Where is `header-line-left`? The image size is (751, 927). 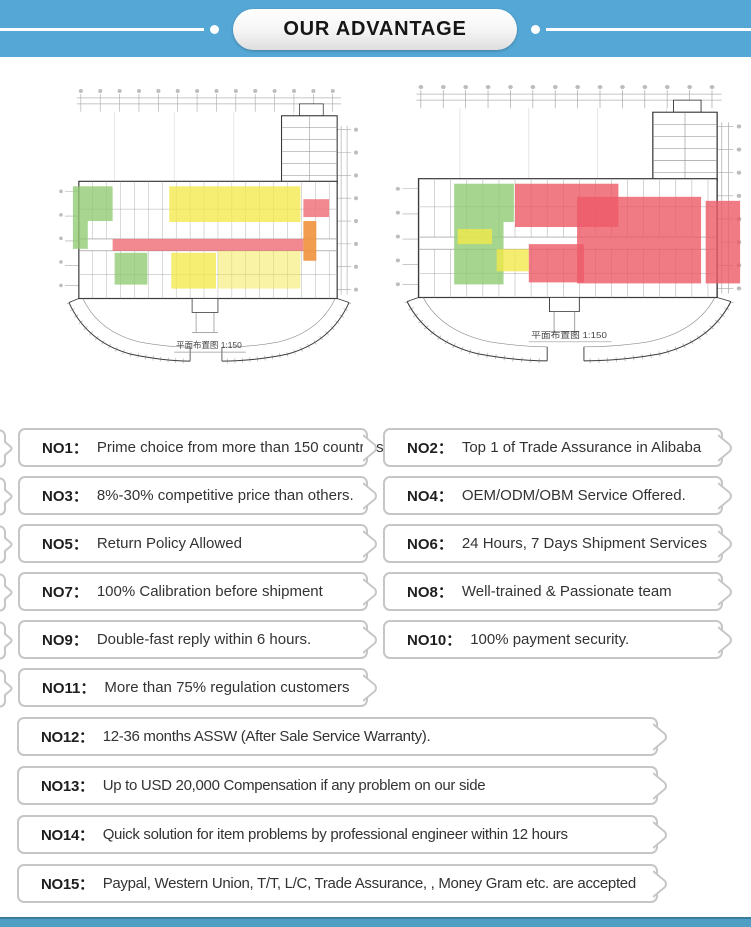 header-line-left is located at coordinates (102, 29).